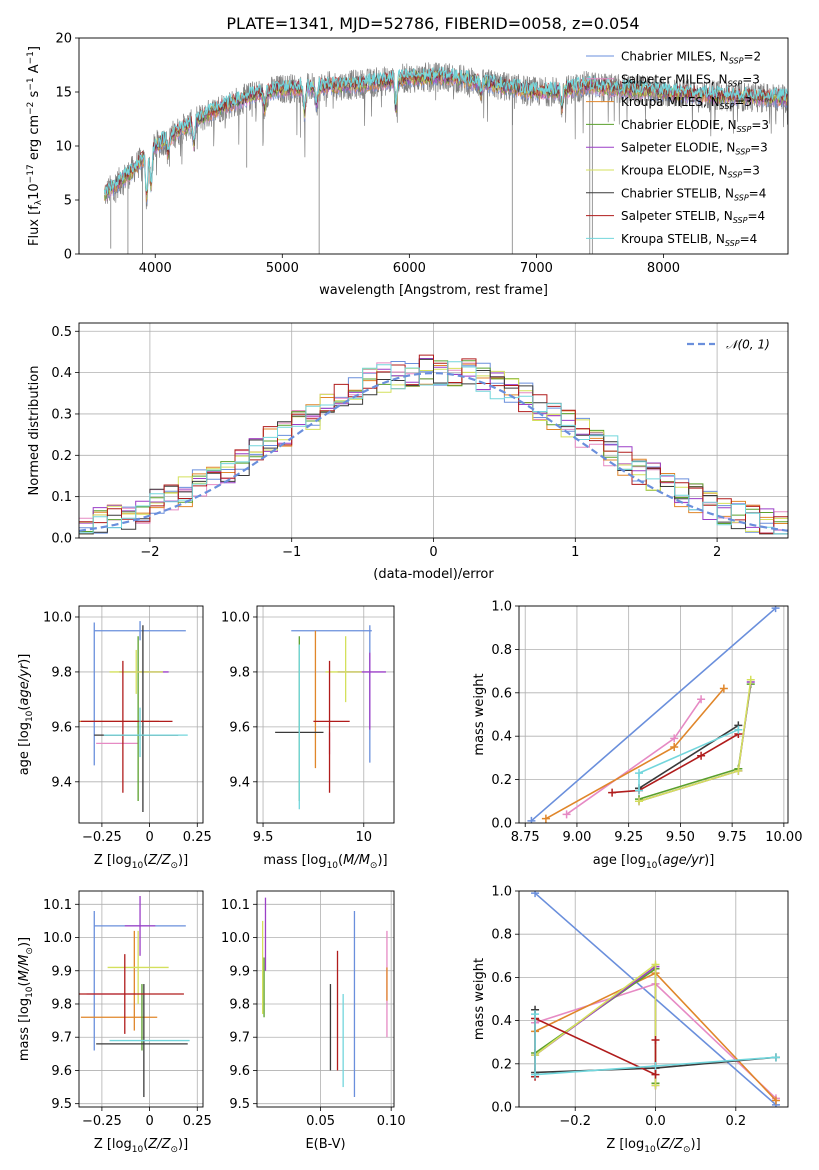  I want to click on legend-label: Salpeter ELODIE, NSSP=3, so click(694, 149).